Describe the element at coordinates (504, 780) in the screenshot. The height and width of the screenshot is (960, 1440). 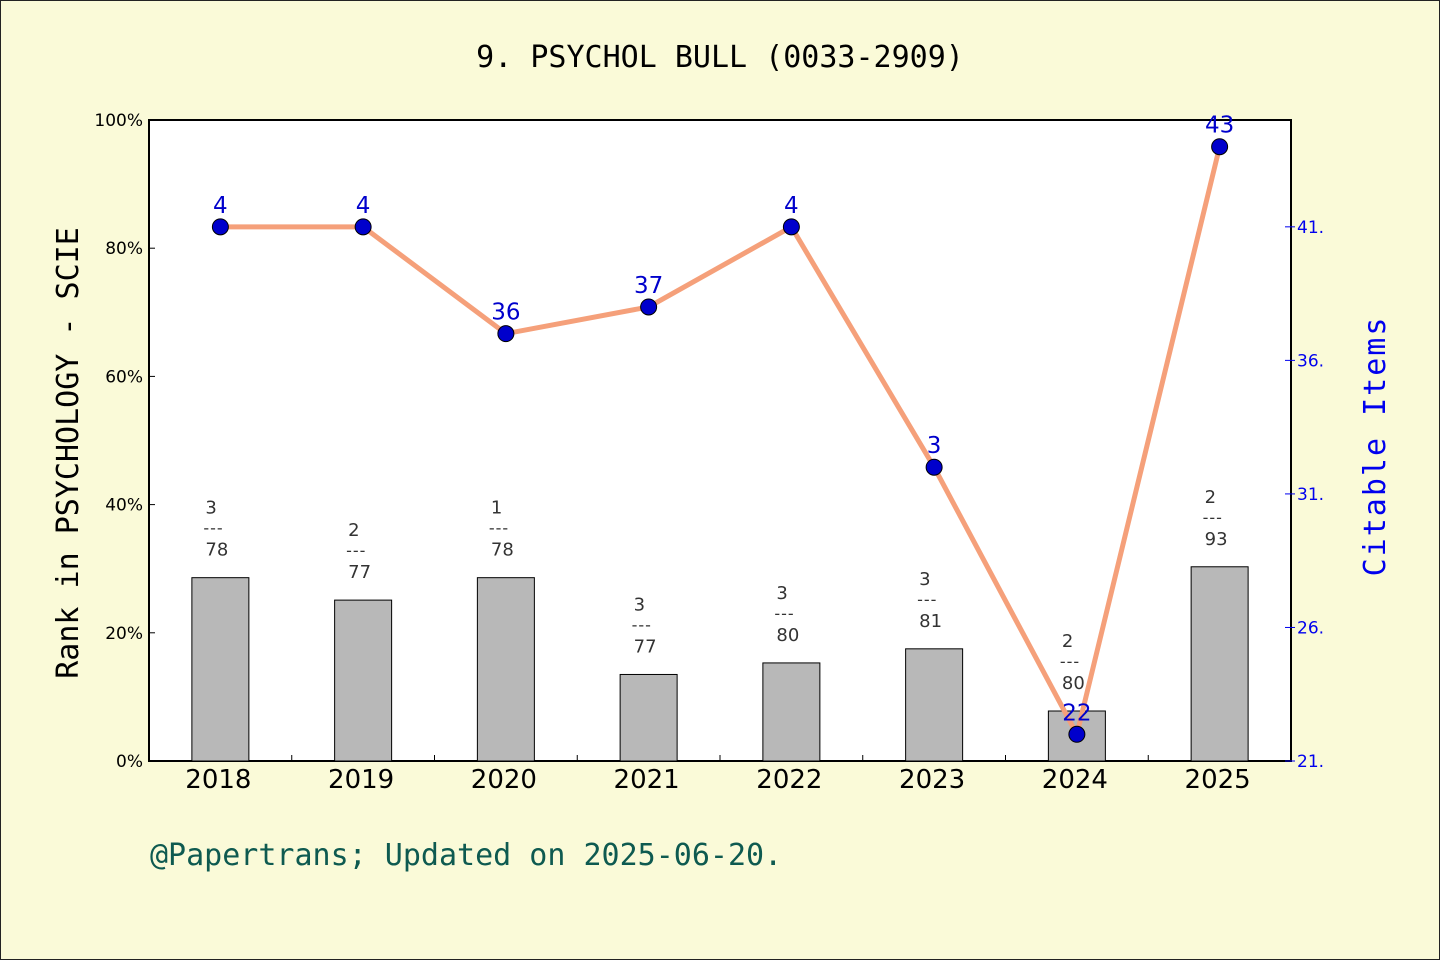
I see `x-tick-label: 2020` at that location.